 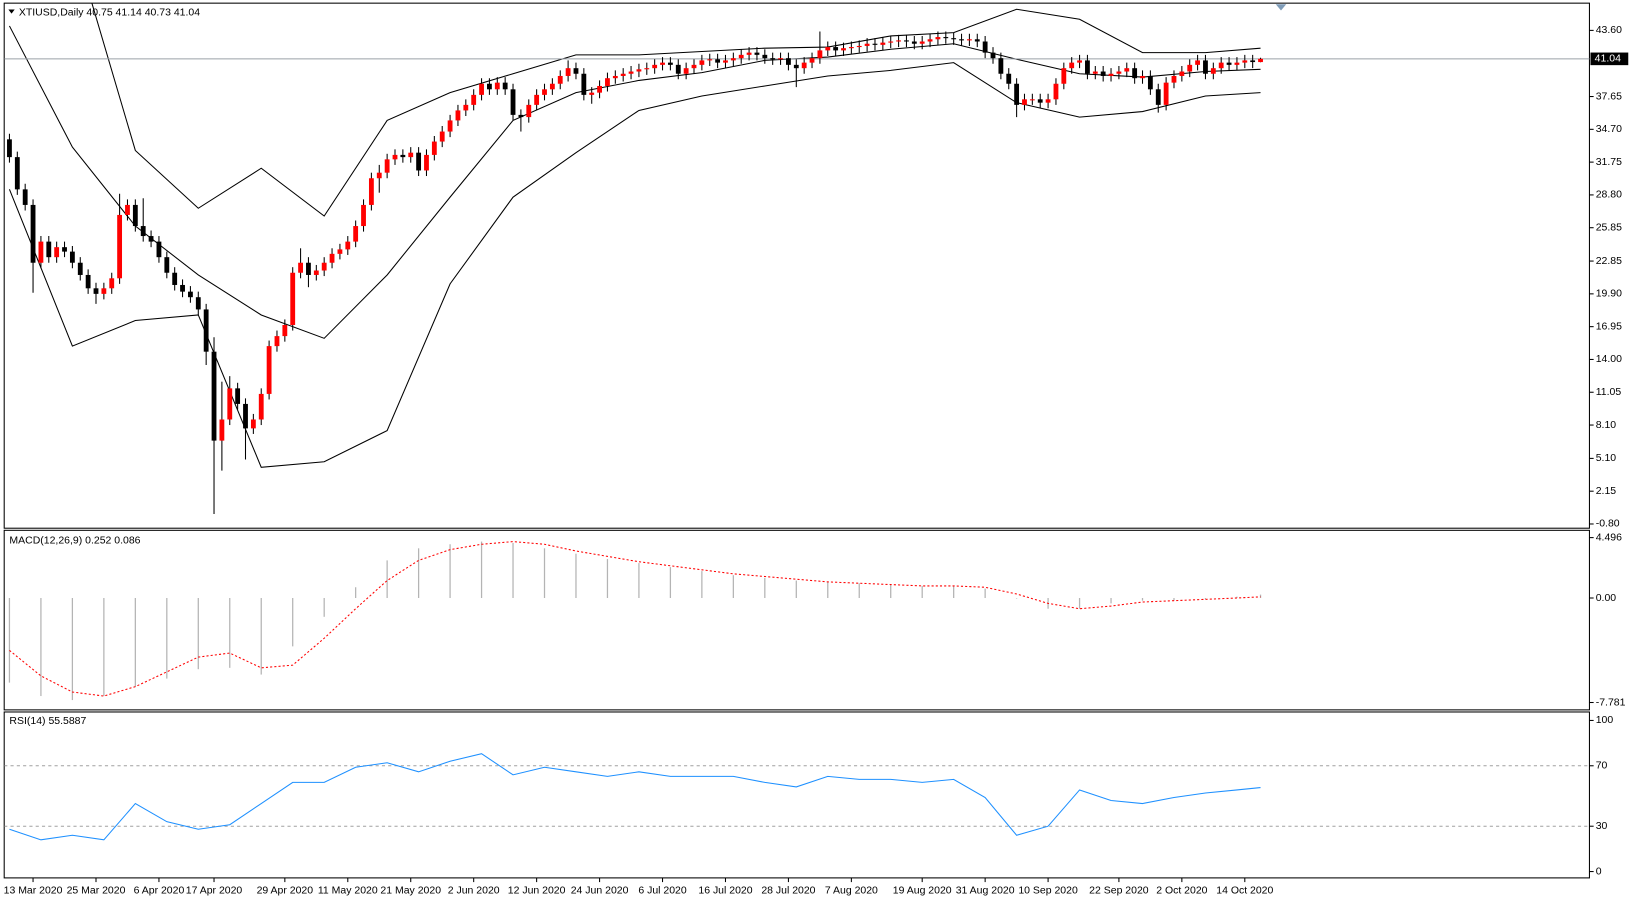 What do you see at coordinates (922, 890) in the screenshot?
I see `x-tick-label: 19 Aug 2020` at bounding box center [922, 890].